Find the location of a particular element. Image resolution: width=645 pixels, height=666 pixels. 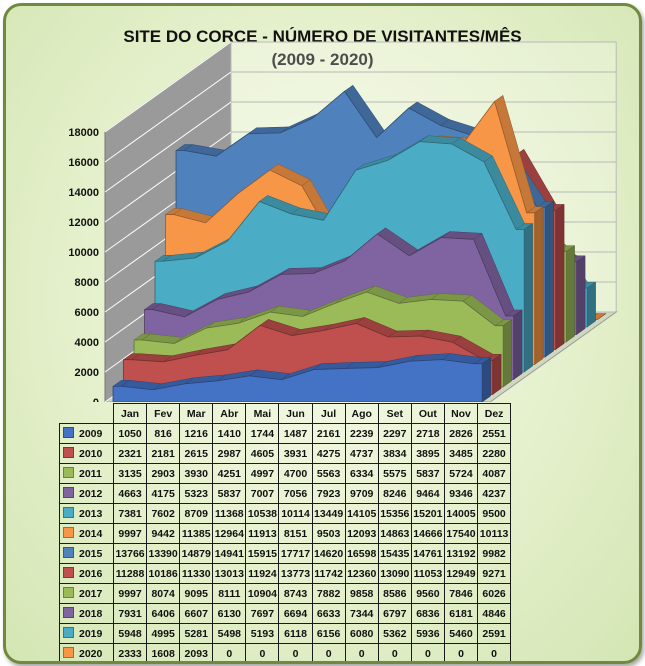

legend-entry: 2016 is located at coordinates (86, 573).